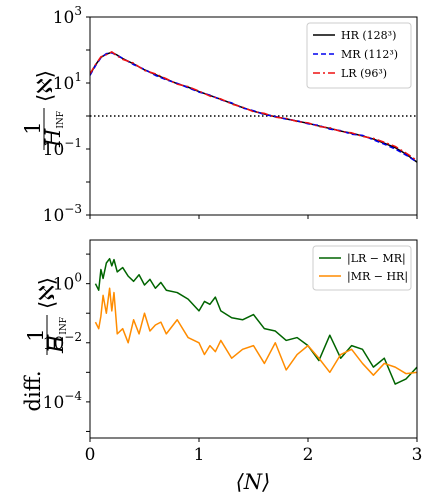 This screenshot has height=504, width=432. I want to click on top-legend-box, so click(359, 55).